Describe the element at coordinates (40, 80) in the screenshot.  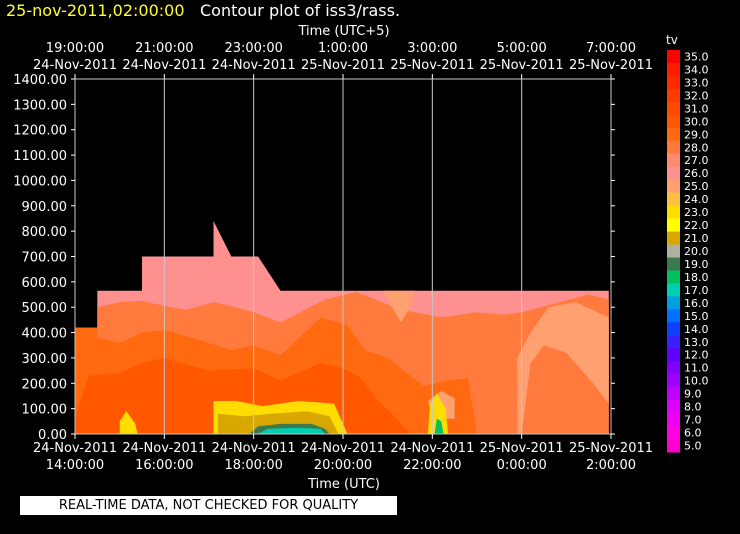
I see `y-tick-label: 1400.00` at that location.